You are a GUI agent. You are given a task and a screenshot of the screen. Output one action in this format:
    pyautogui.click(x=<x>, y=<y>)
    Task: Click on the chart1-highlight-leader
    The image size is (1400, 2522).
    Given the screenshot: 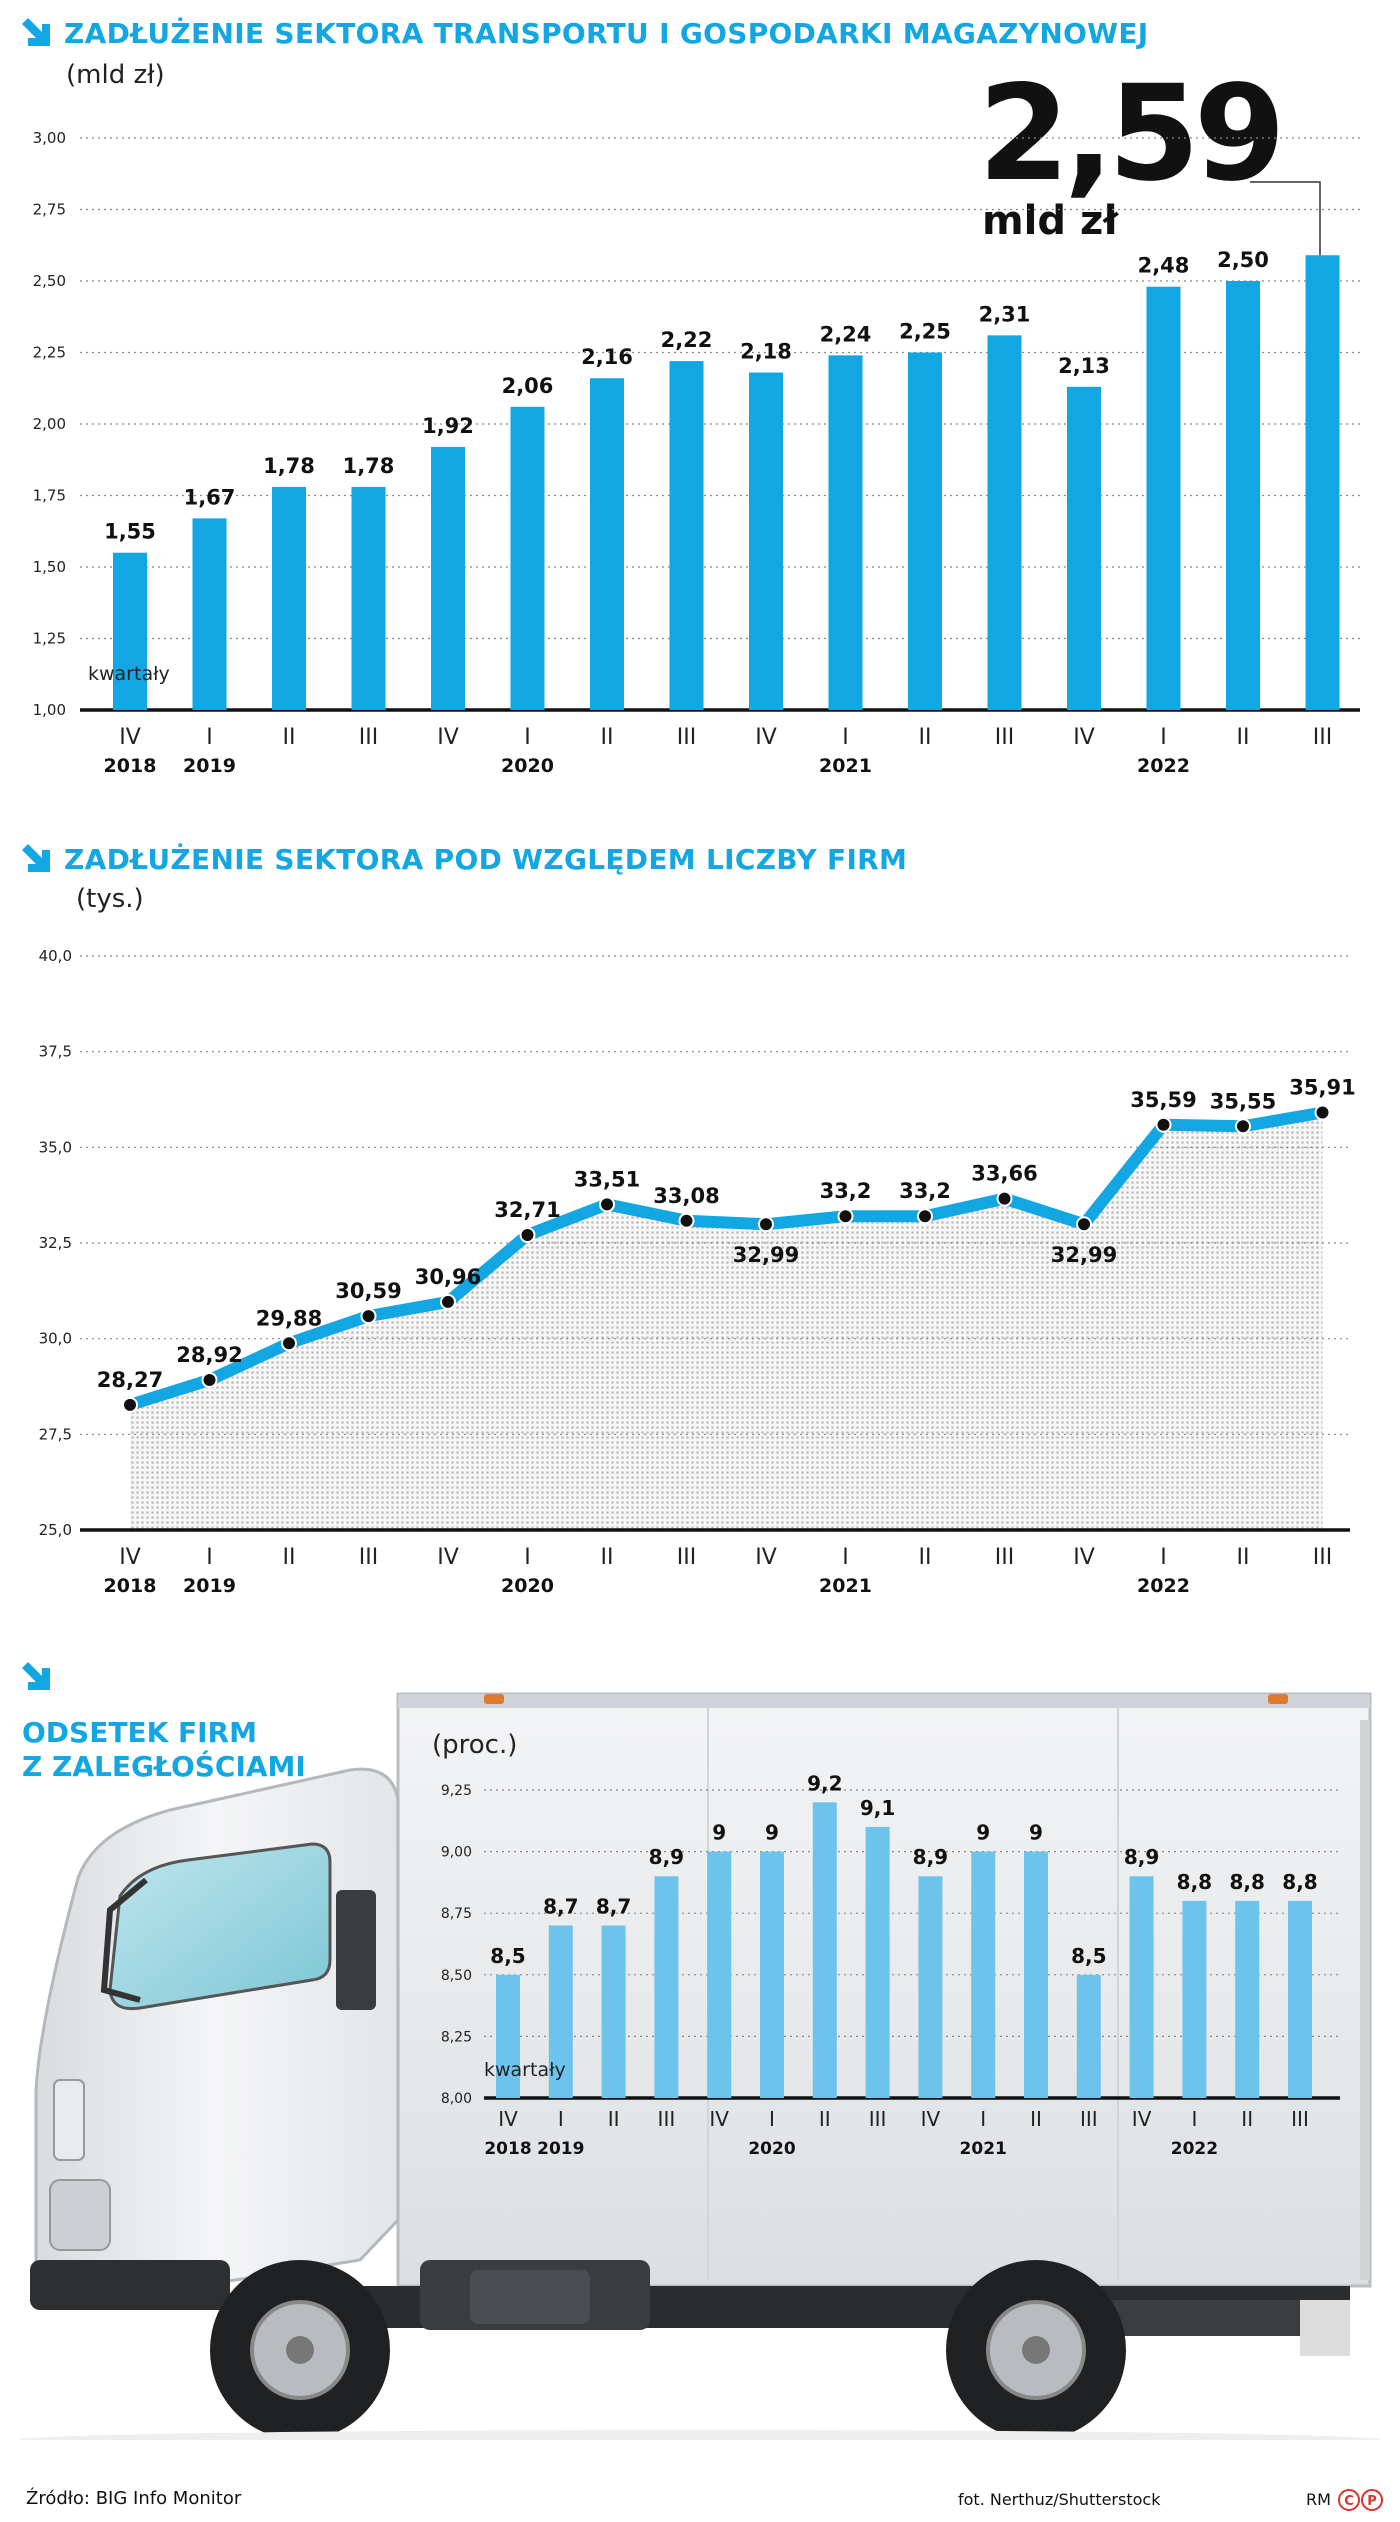 What is the action you would take?
    pyautogui.click(x=1285, y=218)
    